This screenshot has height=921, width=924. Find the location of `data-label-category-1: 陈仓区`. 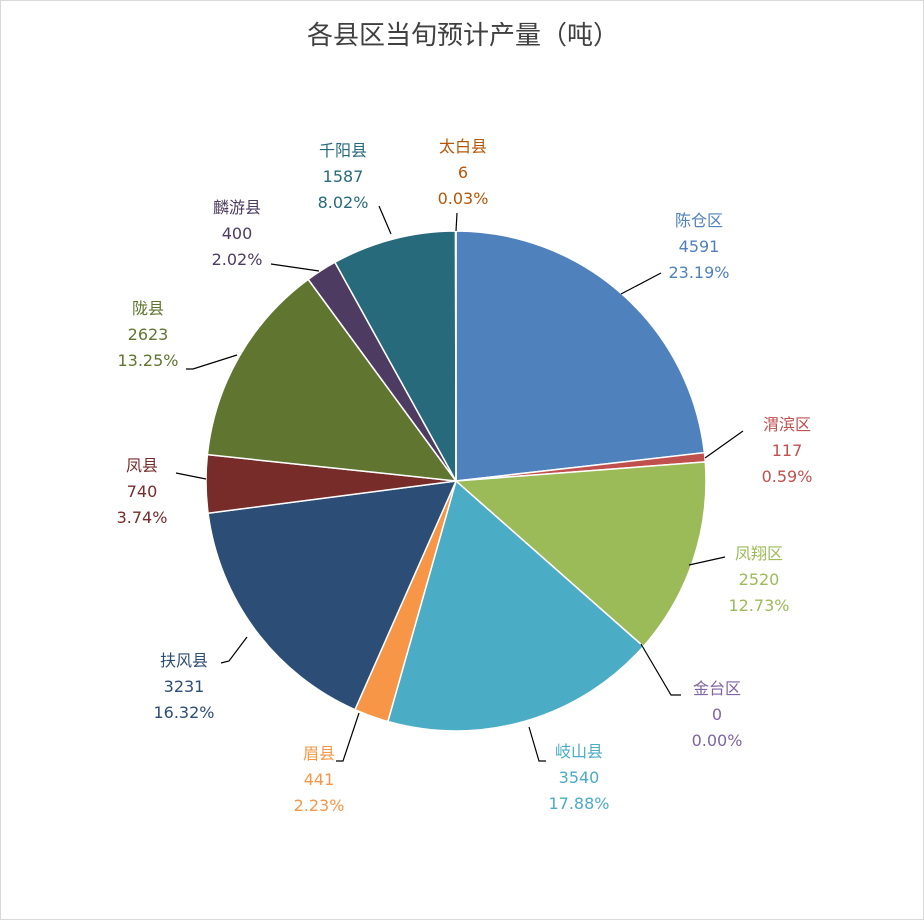

data-label-category-1: 陈仓区 is located at coordinates (699, 220).